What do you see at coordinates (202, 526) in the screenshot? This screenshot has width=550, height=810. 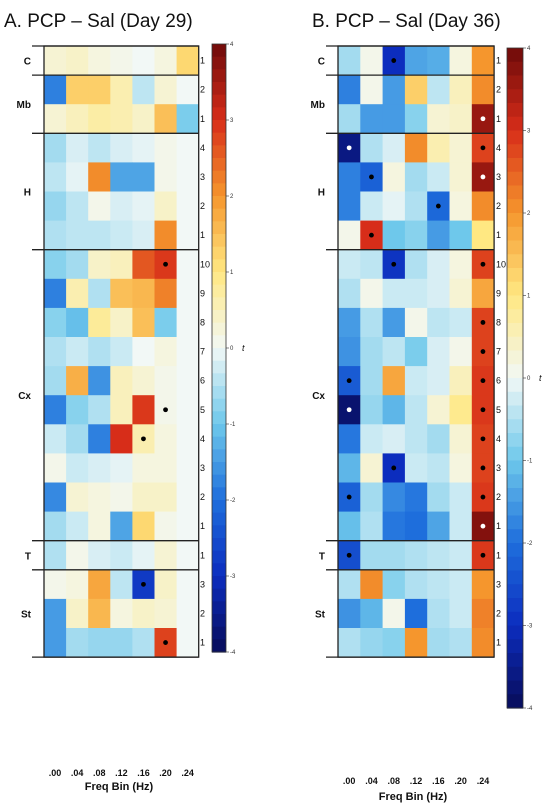 I see `row-label: 1` at bounding box center [202, 526].